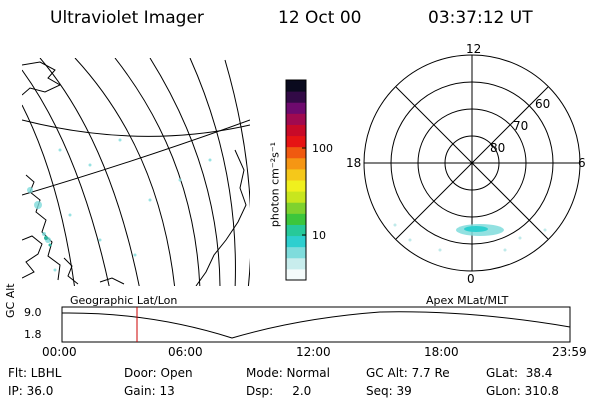 The height and width of the screenshot is (400, 600). What do you see at coordinates (59, 352) in the screenshot?
I see `timeline-xtick-0000: 00:00` at bounding box center [59, 352].